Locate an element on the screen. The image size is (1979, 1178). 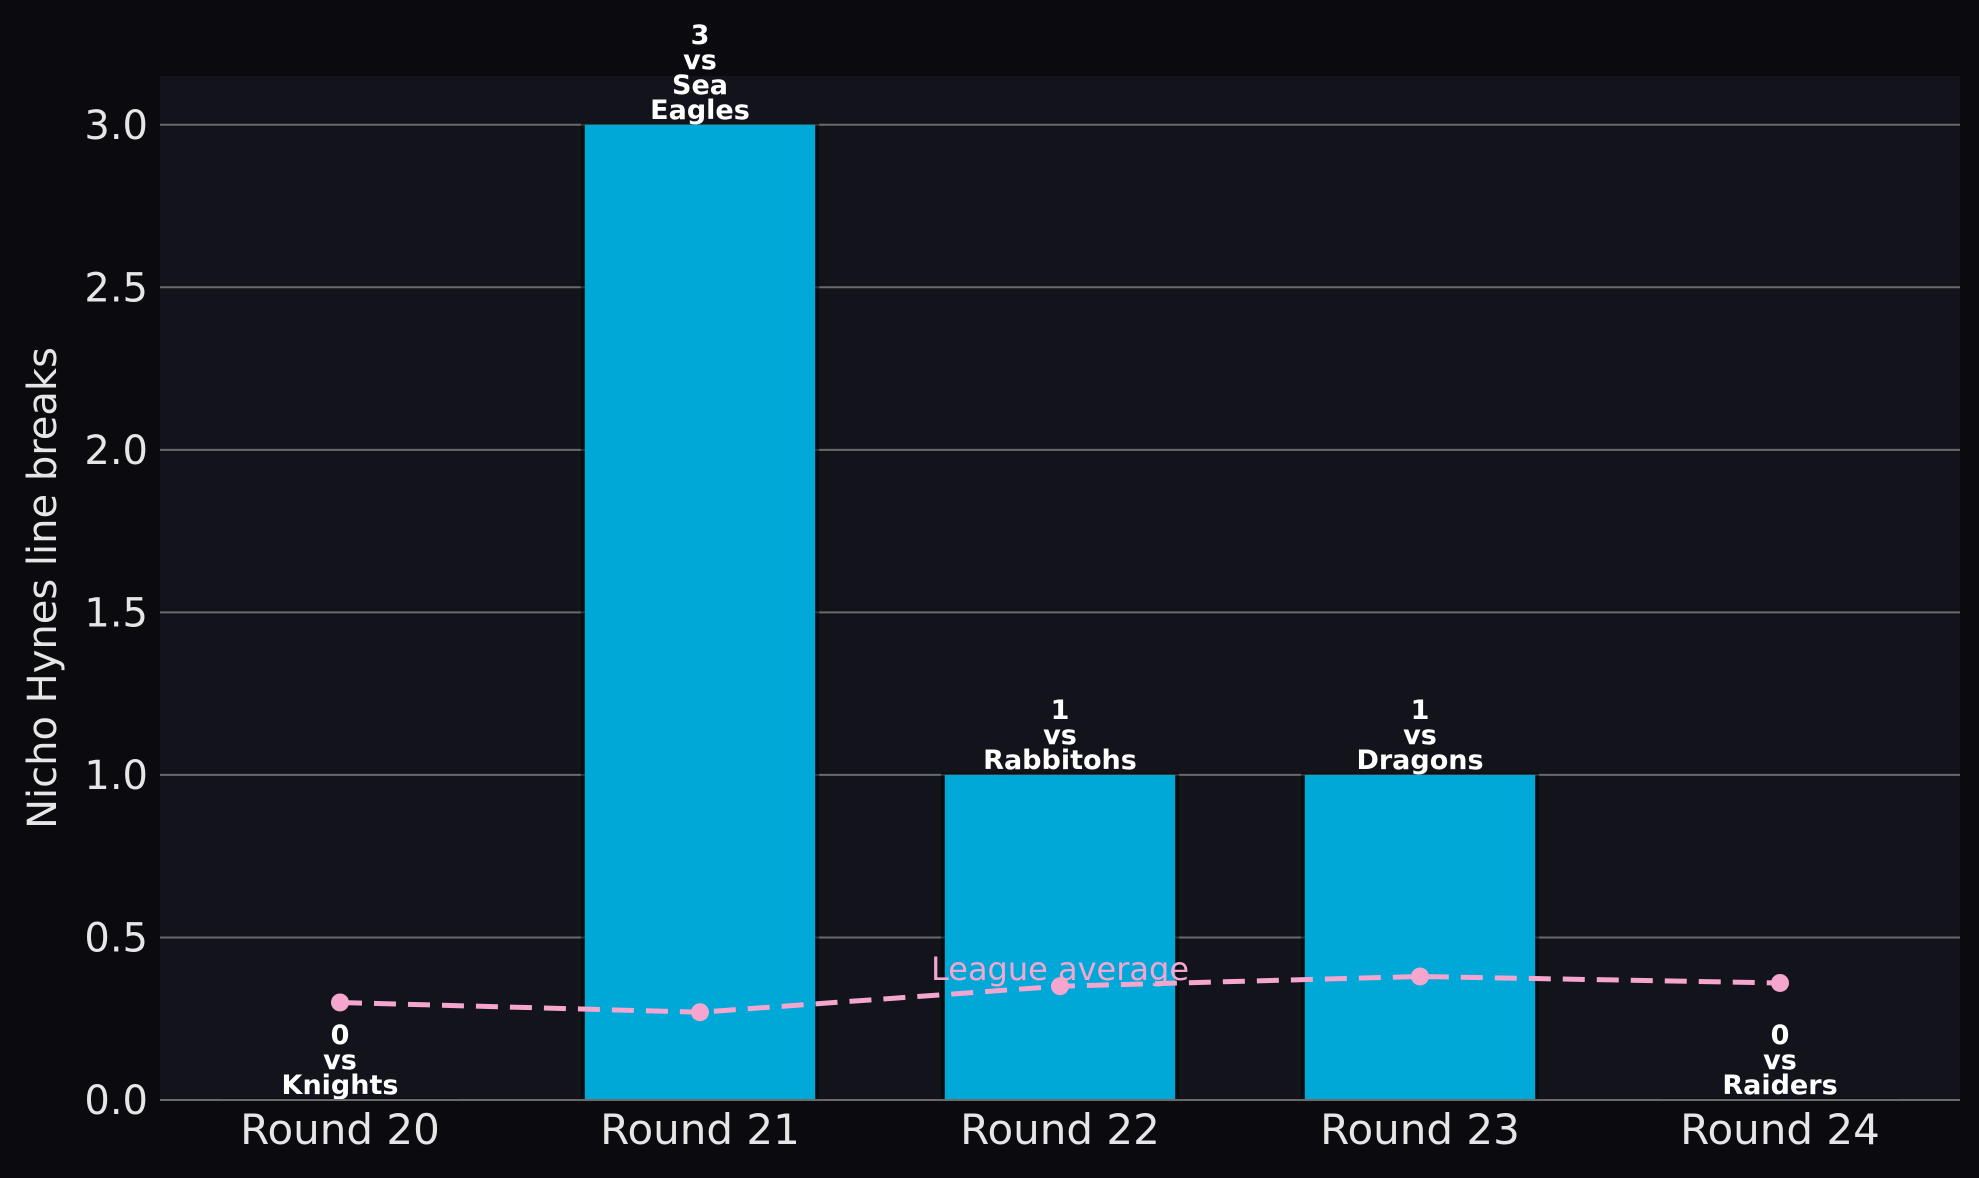
x-tick-label: Round 23 is located at coordinates (1420, 1129).